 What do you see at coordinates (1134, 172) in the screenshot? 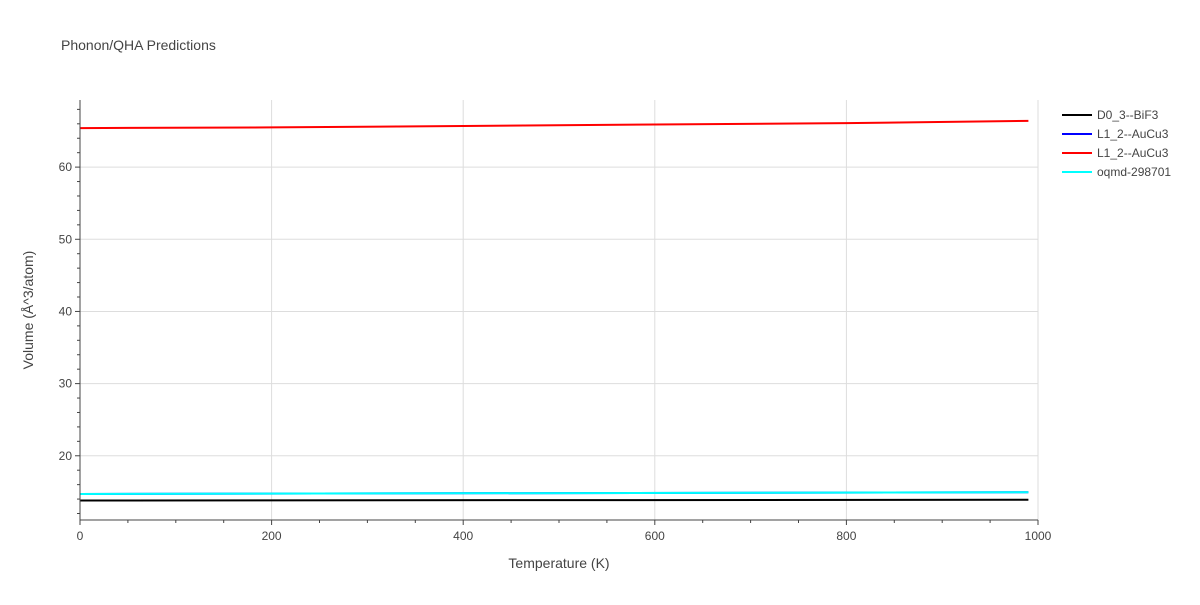
I see `legend-label-4: oqmd-298701` at bounding box center [1134, 172].